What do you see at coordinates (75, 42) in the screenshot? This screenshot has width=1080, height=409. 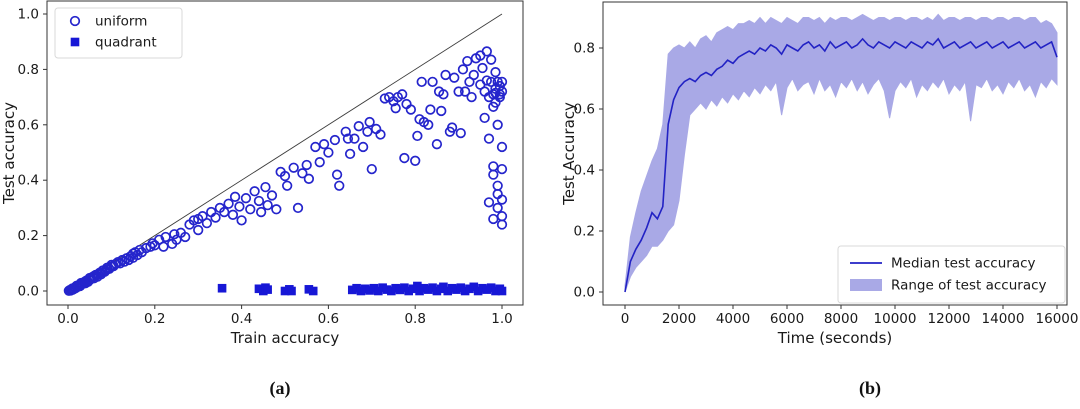 I see `legend-marker-quadrant` at bounding box center [75, 42].